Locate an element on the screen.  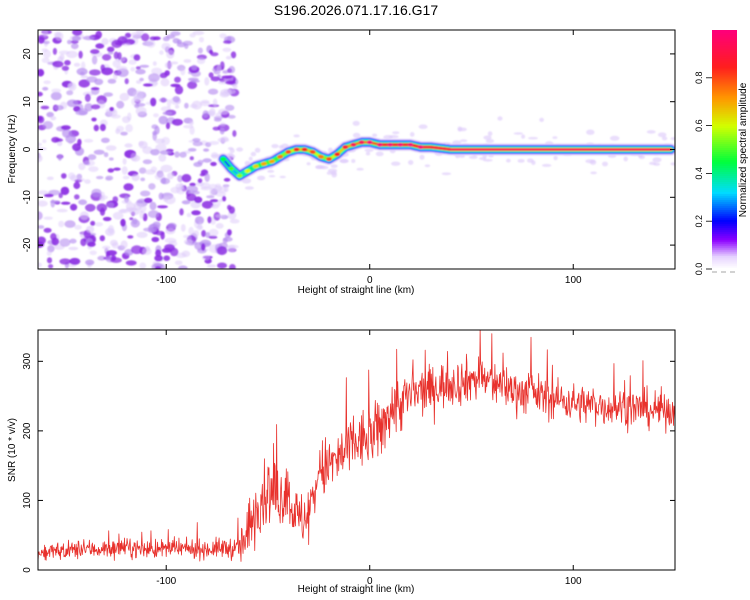
x-tick-label: 100 is located at coordinates (573, 280).